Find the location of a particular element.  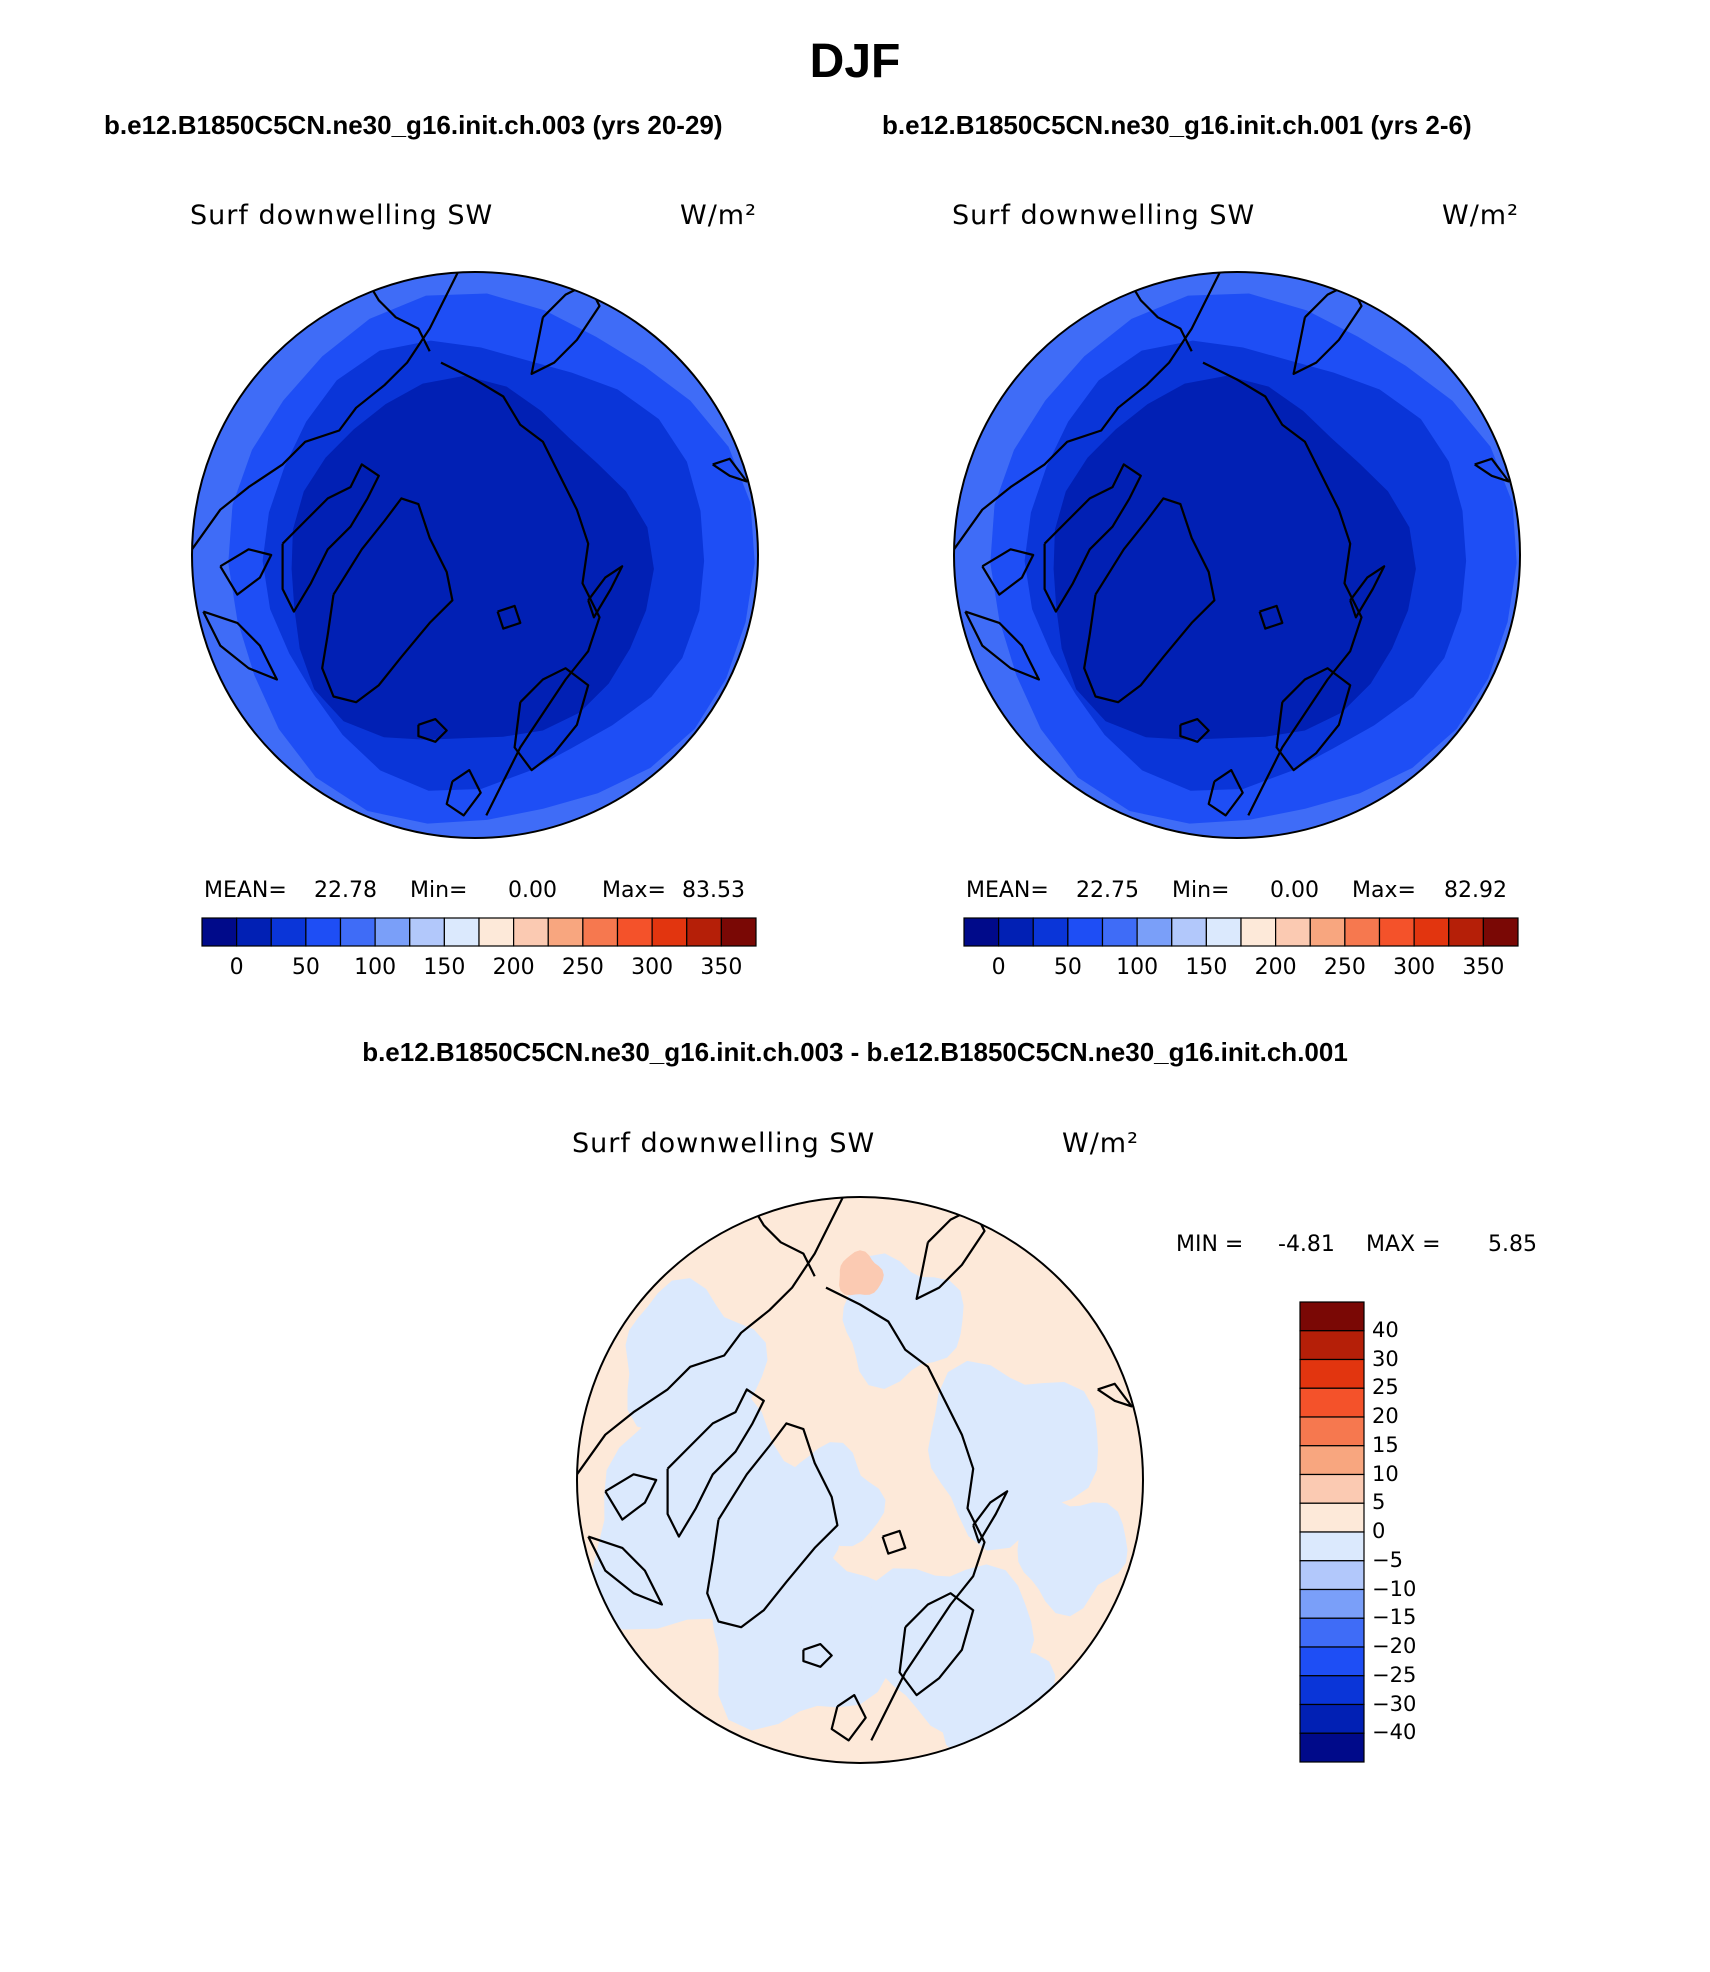

panel1-colorbar is located at coordinates (479, 932).